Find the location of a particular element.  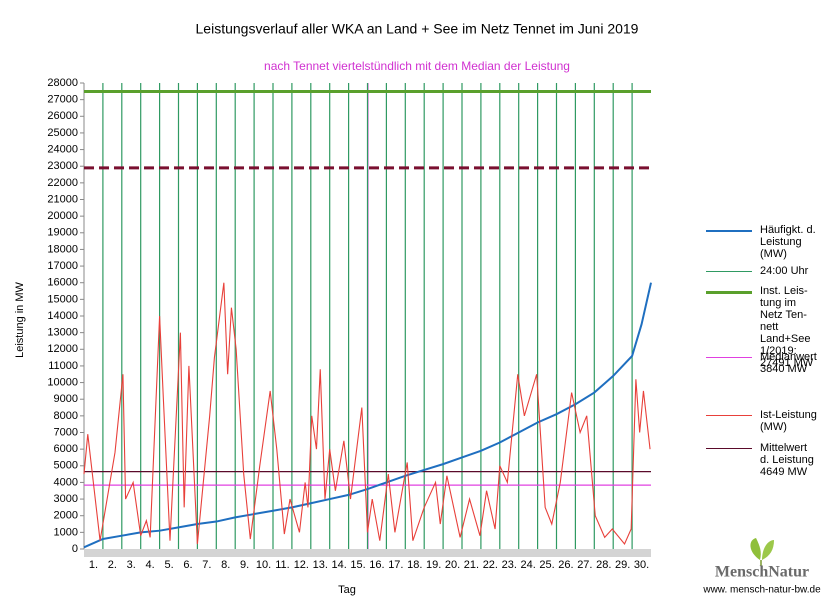

x-axis-label: Tag is located at coordinates (347, 590).